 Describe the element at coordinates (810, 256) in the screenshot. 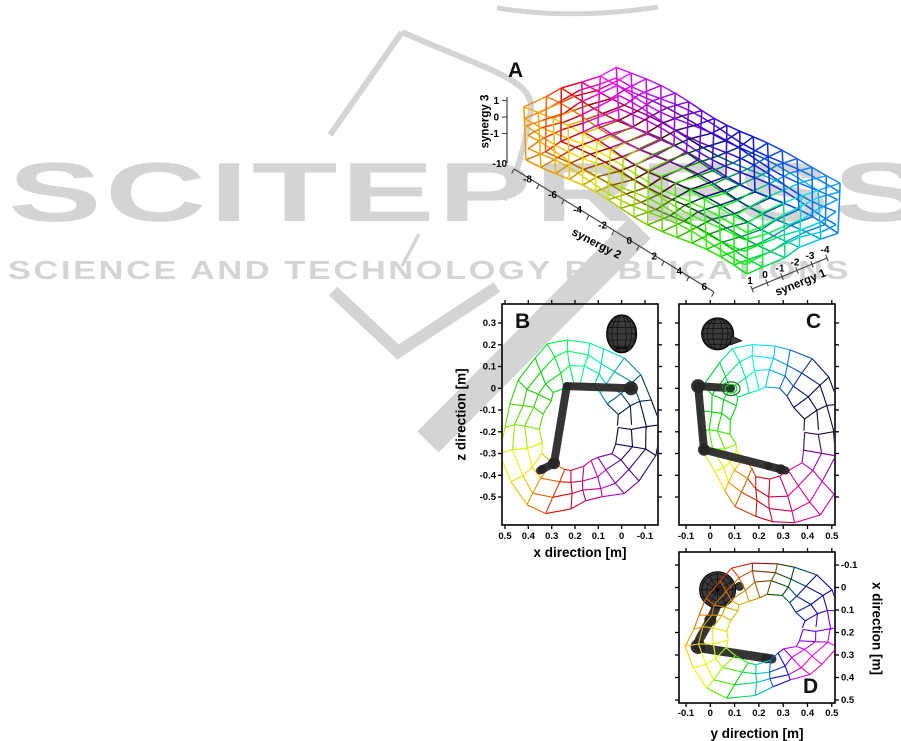

I see `svg-text: -3` at that location.